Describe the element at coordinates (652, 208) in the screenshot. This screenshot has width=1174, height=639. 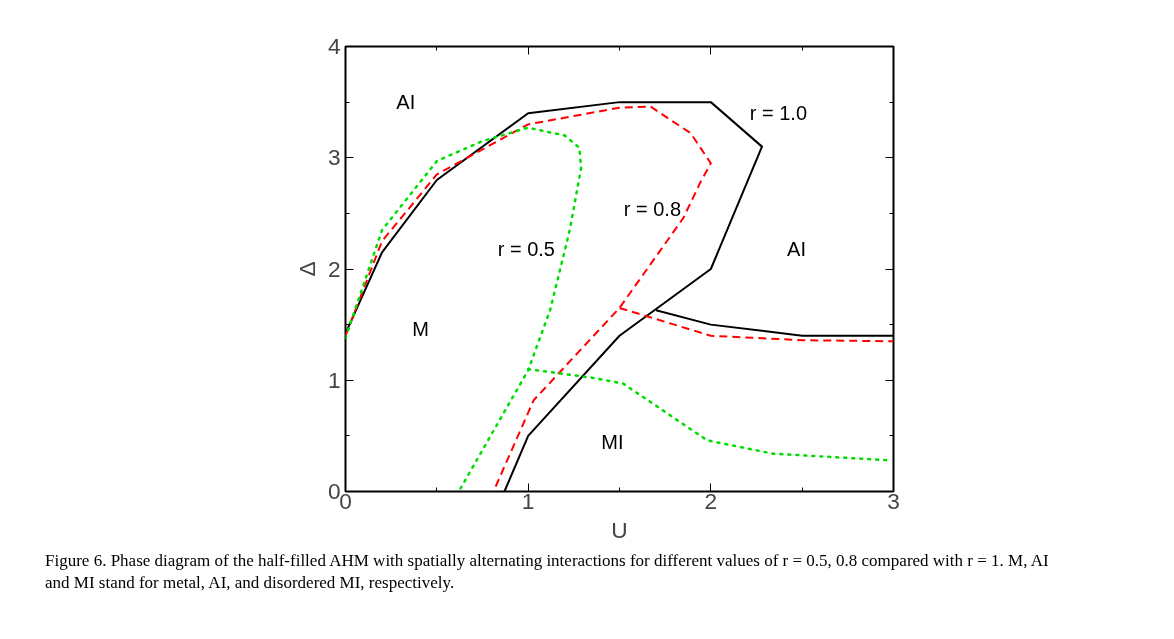
I see `series-label: r = 0.8` at that location.